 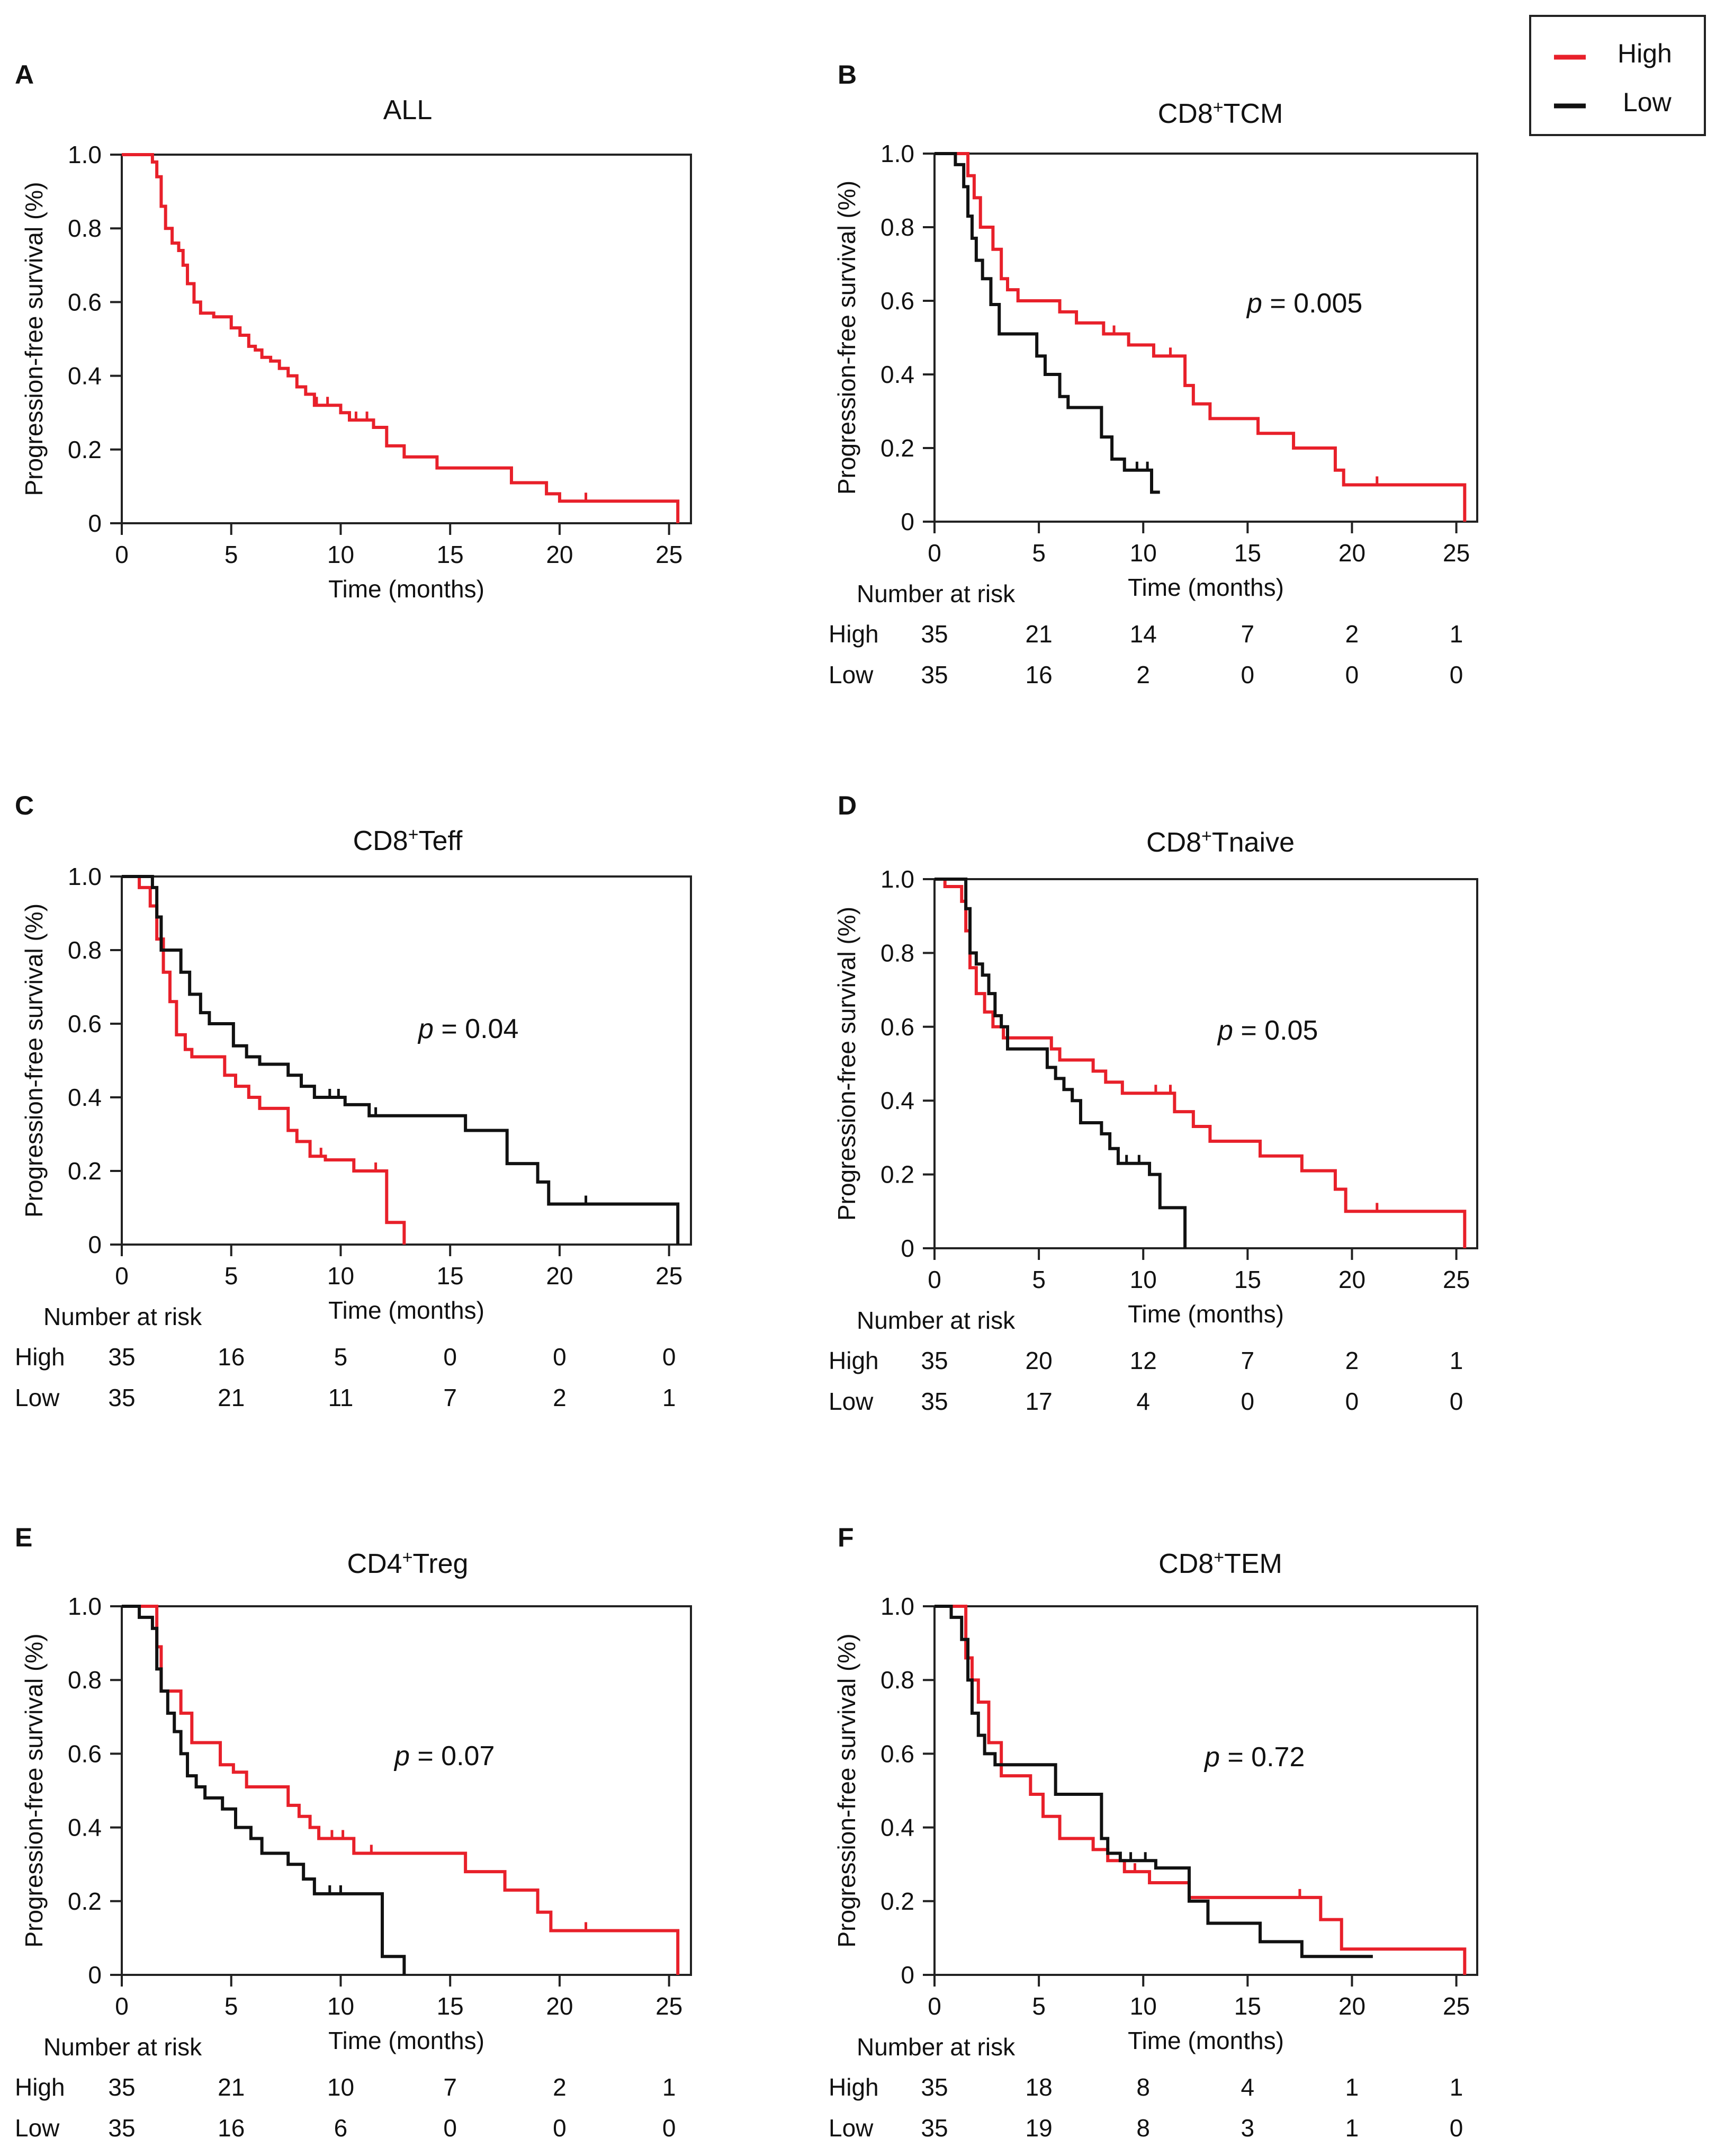 I want to click on risk-count: 4, so click(x=1248, y=2087).